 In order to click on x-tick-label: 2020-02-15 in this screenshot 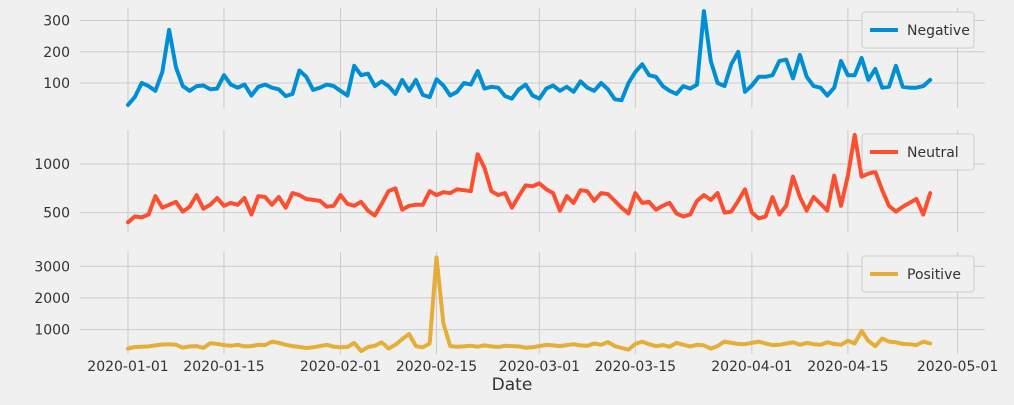, I will do `click(436, 367)`.